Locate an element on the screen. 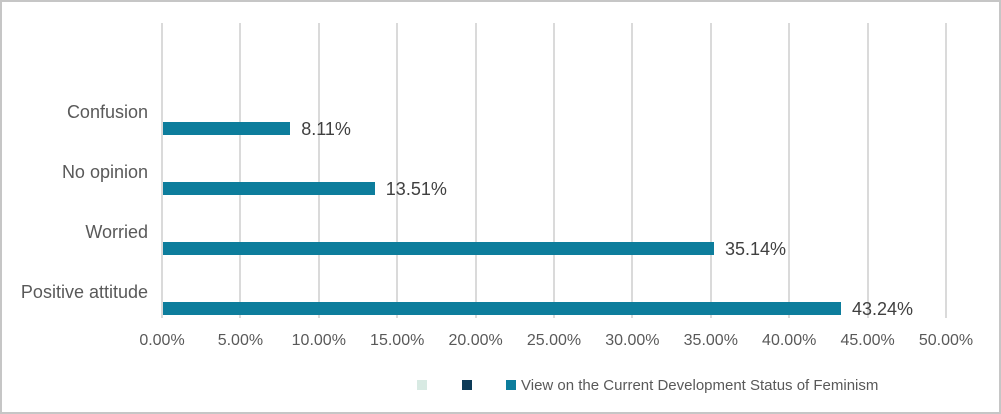 Image resolution: width=1001 pixels, height=414 pixels. value-label: 43.24% is located at coordinates (883, 309).